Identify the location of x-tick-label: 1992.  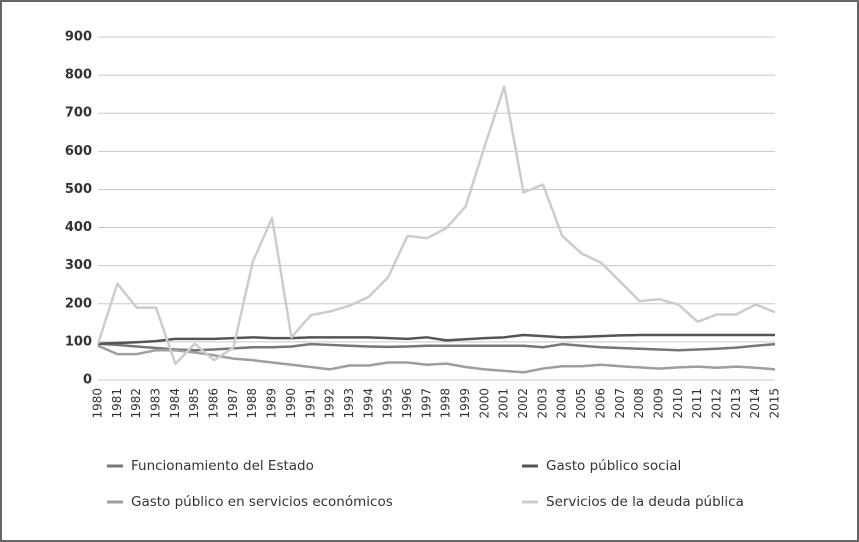
(330, 403).